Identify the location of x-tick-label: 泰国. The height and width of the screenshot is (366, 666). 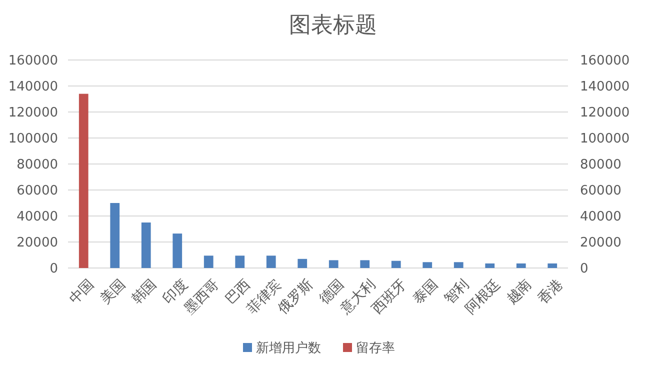
(426, 292).